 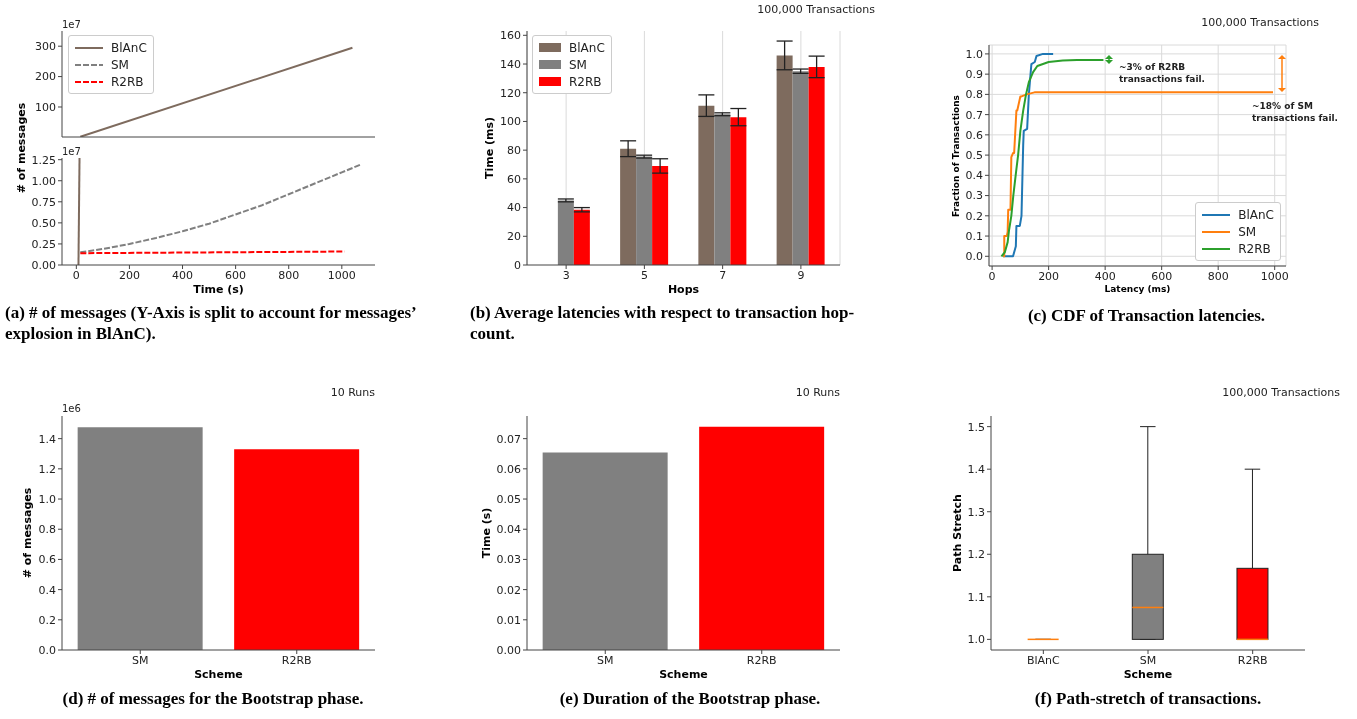 I want to click on x-tick-label: 9, so click(x=801, y=275).